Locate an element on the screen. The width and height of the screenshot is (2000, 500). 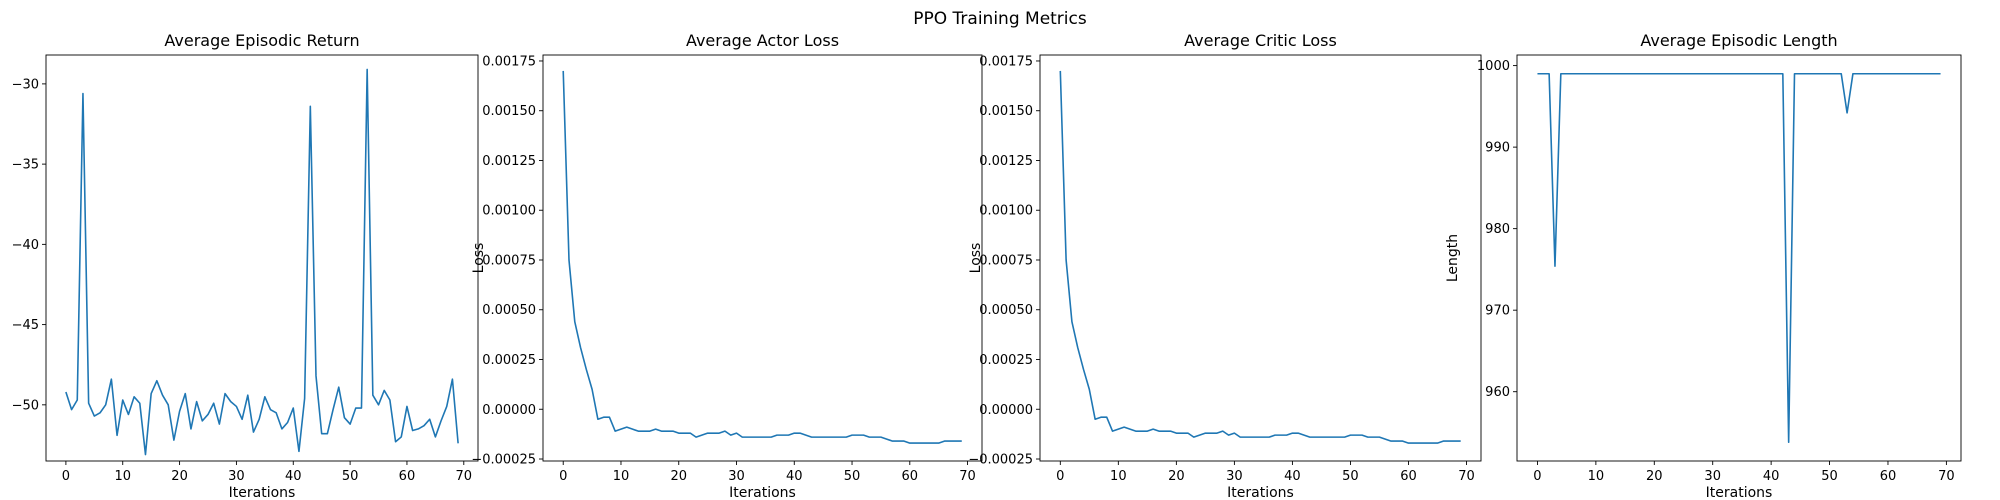
chart-1-x-tick-label: 50 is located at coordinates (350, 476).